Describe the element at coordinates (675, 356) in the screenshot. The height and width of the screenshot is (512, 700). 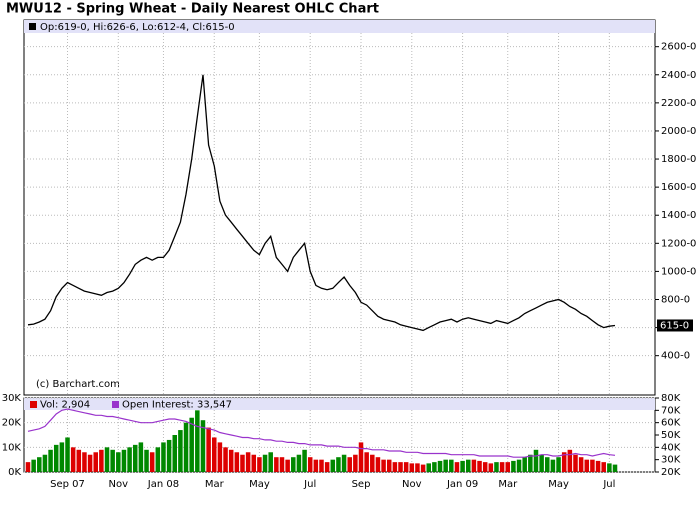
I see `y-tick-label: 400-0` at that location.